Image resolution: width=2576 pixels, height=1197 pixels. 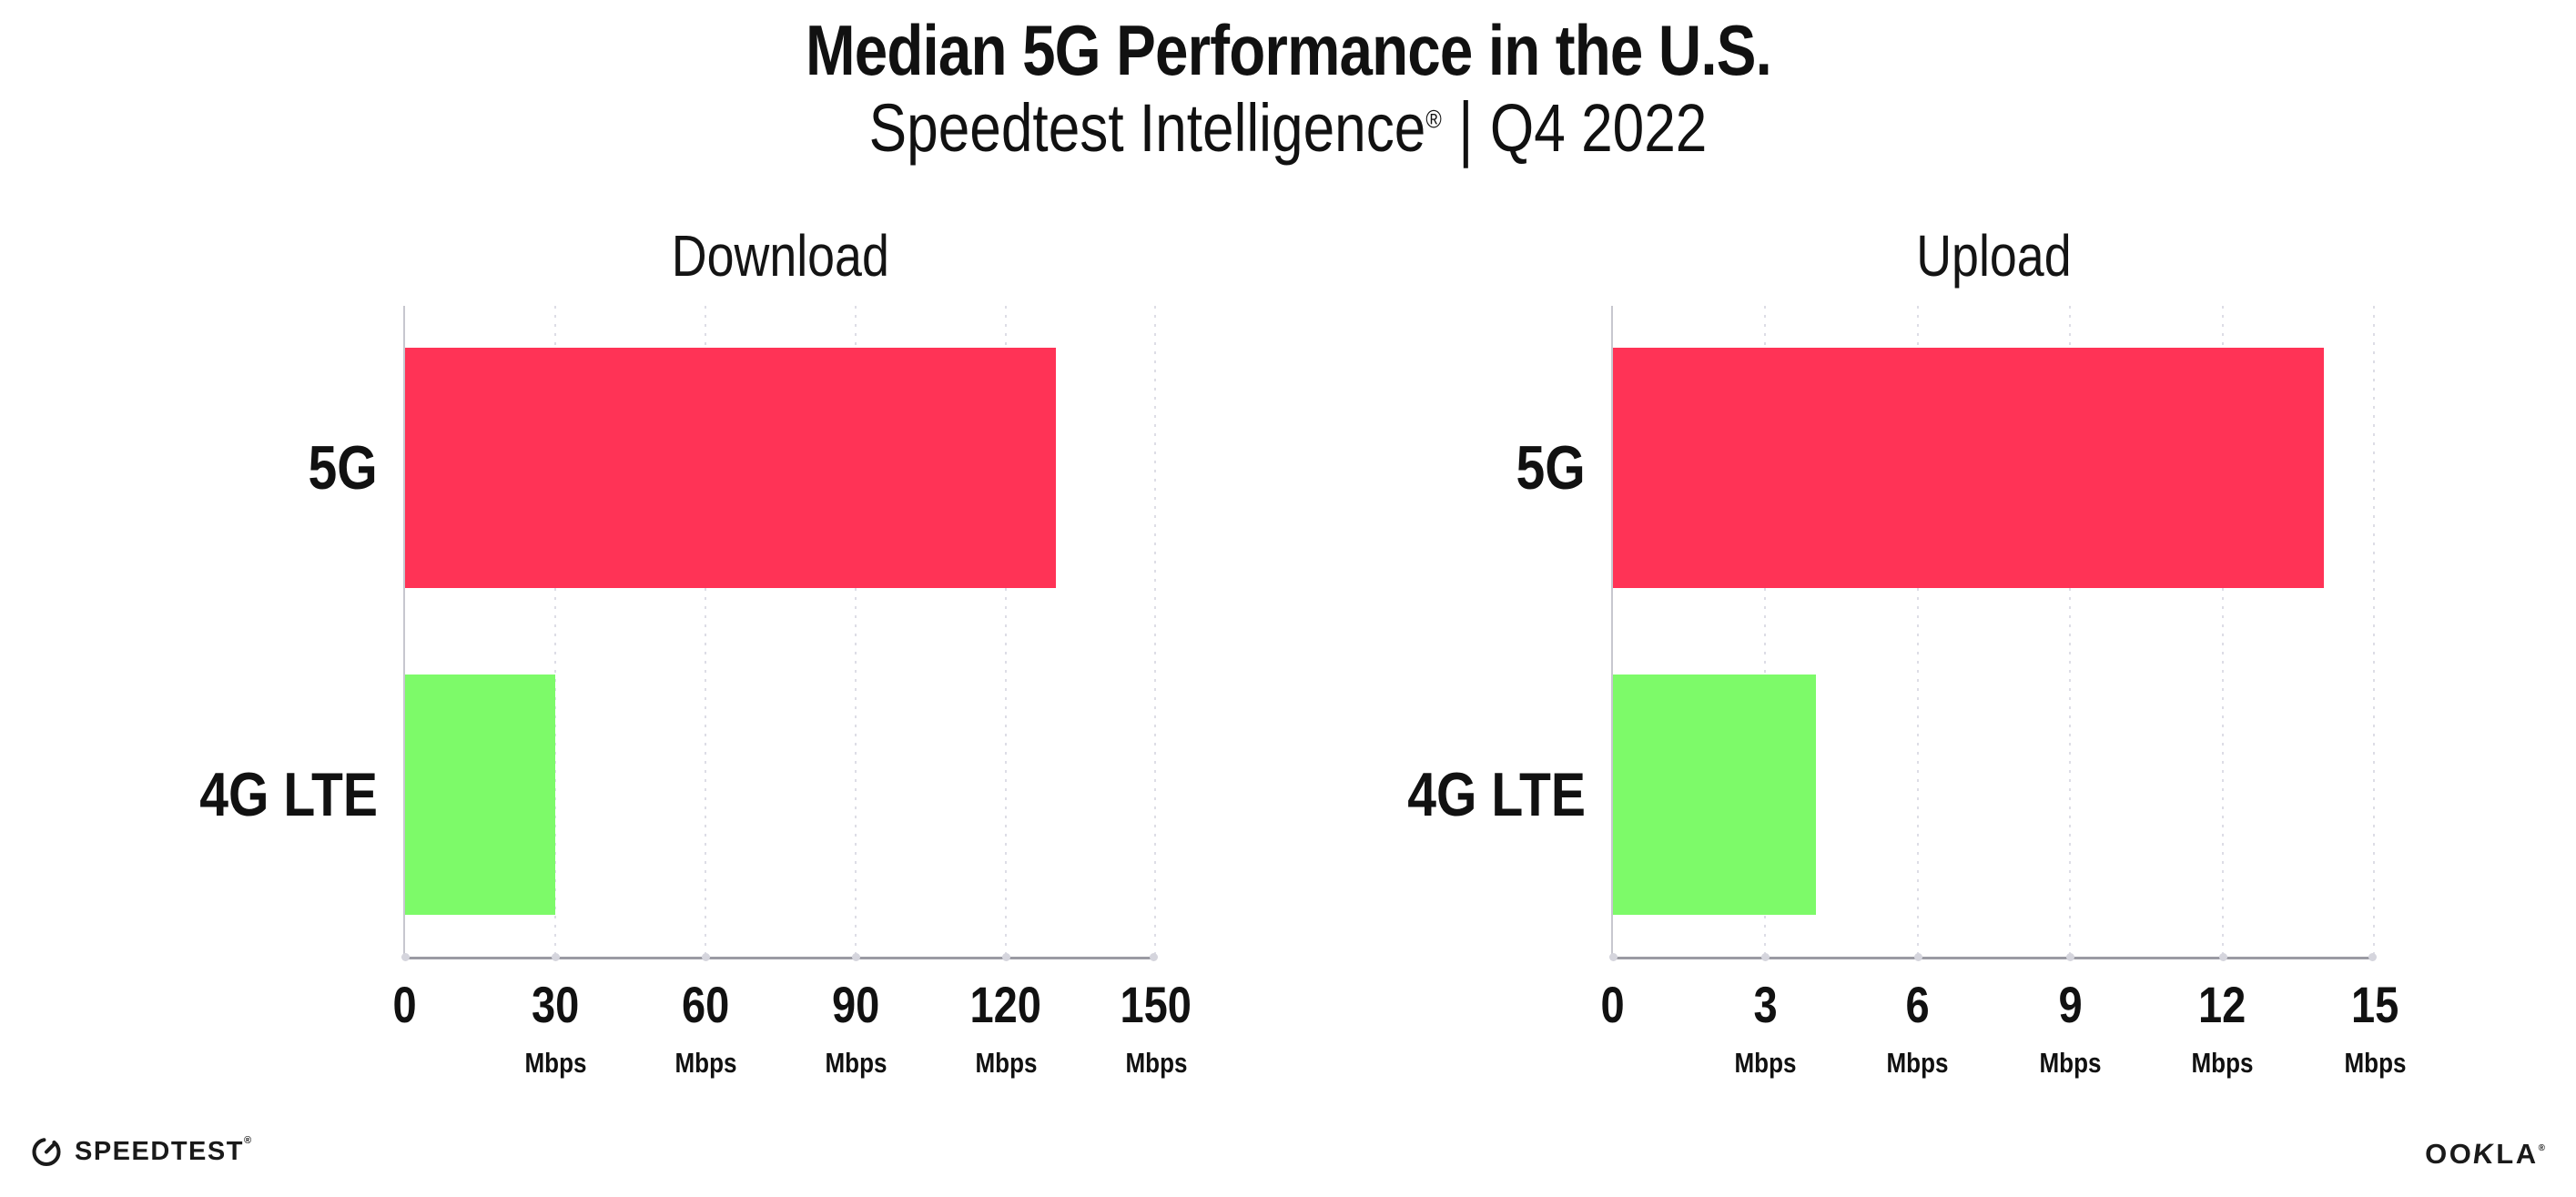 I want to click on tick-label-download-120: 120, so click(x=1006, y=1005).